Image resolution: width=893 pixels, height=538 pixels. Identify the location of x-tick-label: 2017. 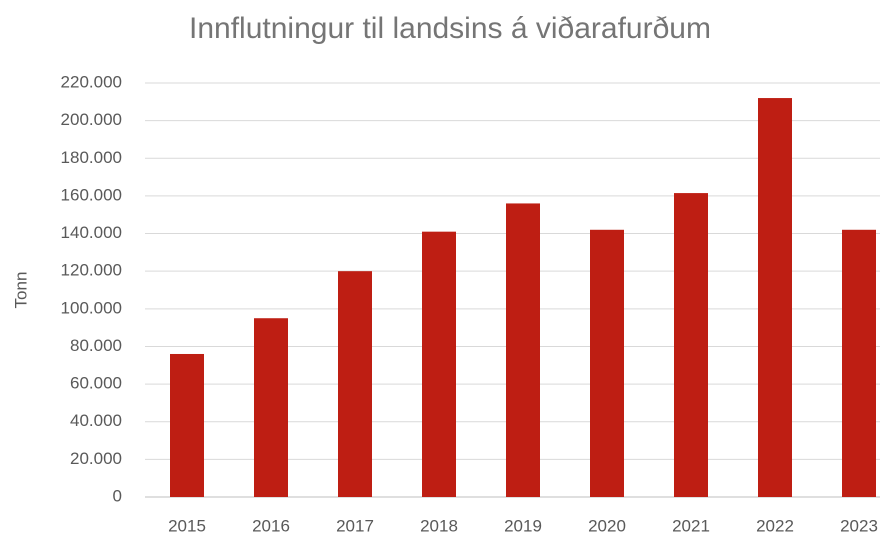
(355, 525).